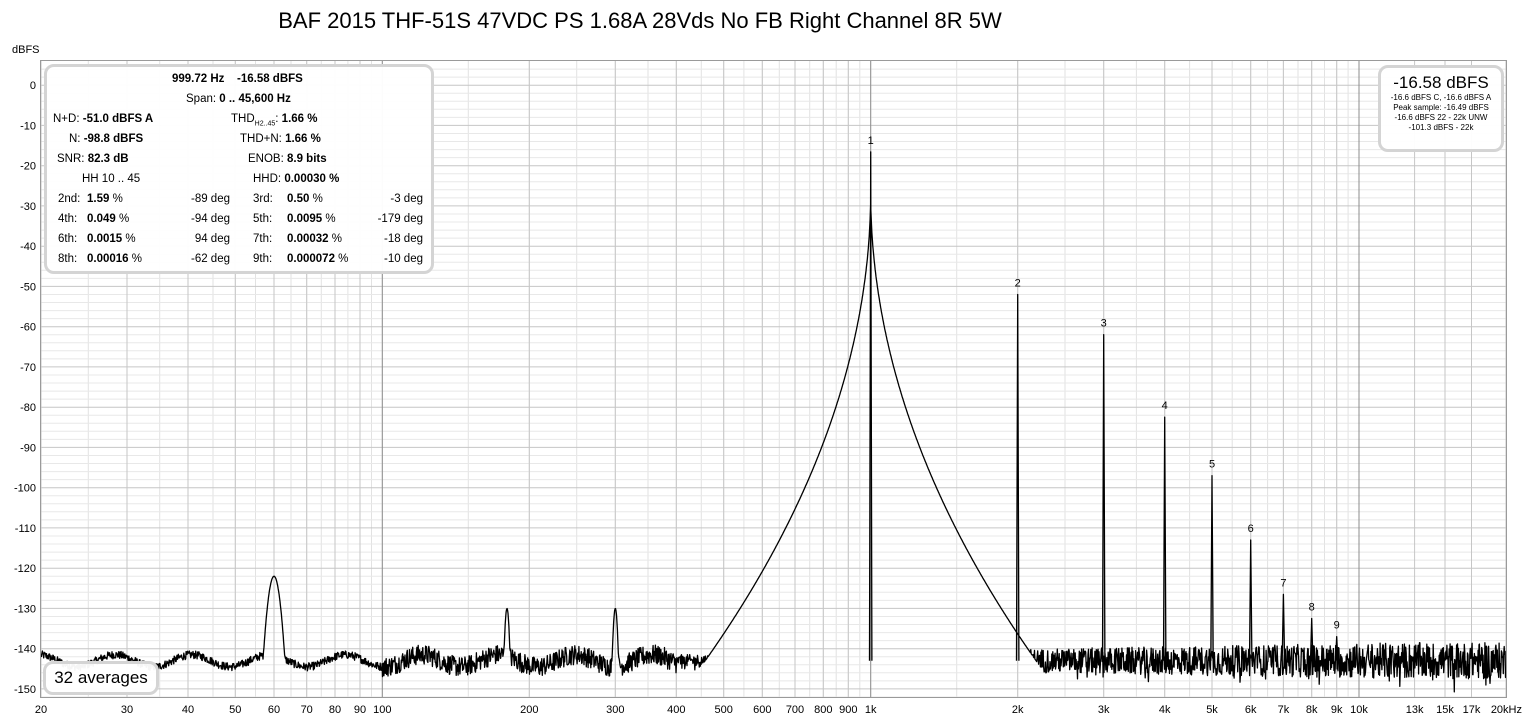 The width and height of the screenshot is (1526, 721). I want to click on peak-sample: Peak sample: -16.49 dBFS, so click(1441, 107).